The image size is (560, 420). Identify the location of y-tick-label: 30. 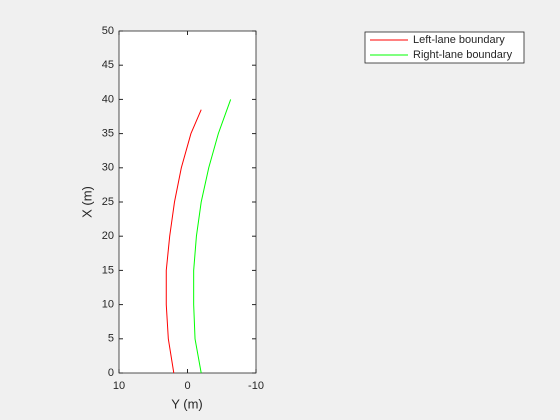
(108, 168).